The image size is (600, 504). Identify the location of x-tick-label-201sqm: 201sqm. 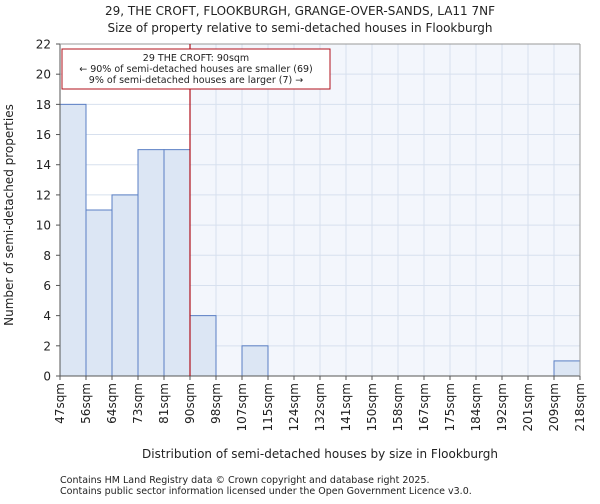
(528, 407).